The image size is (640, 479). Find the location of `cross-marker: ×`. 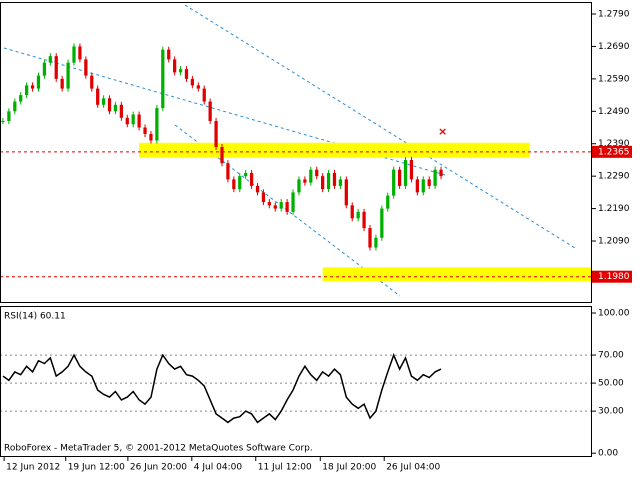

cross-marker: × is located at coordinates (442, 131).